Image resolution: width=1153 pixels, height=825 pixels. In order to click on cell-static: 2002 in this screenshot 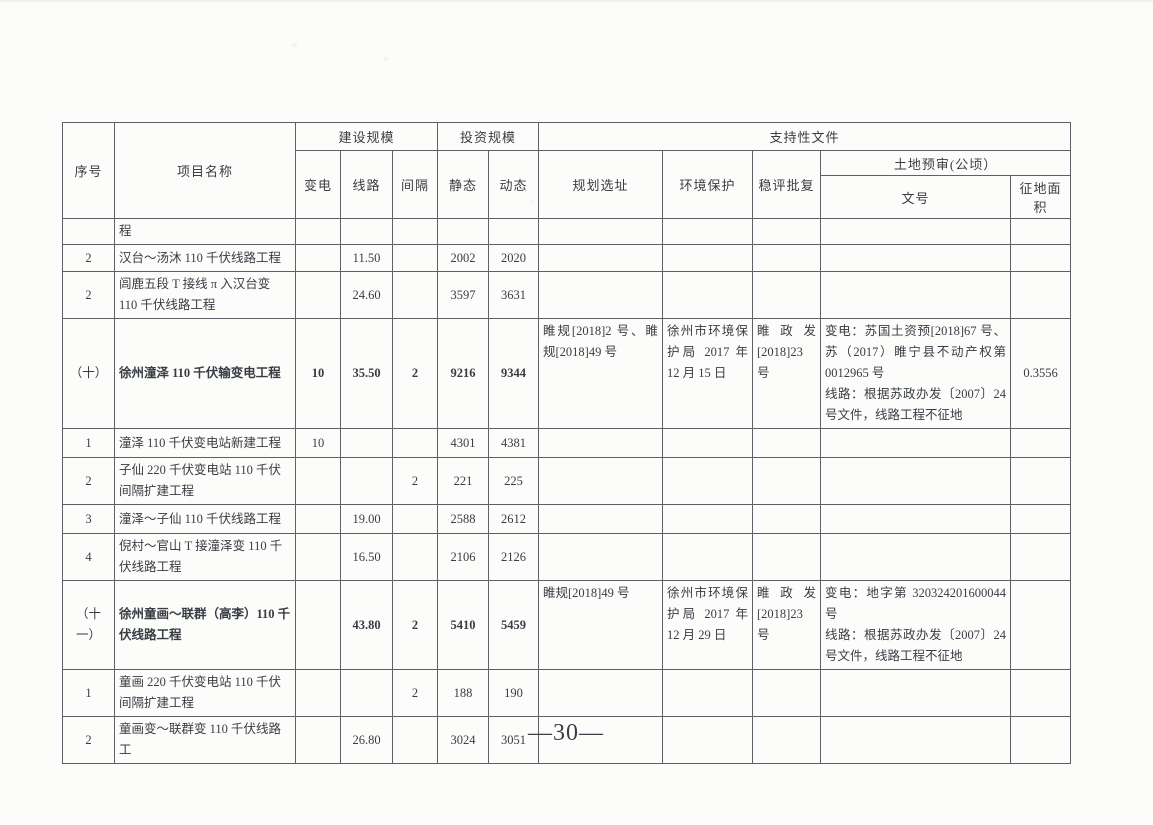, I will do `click(463, 258)`.